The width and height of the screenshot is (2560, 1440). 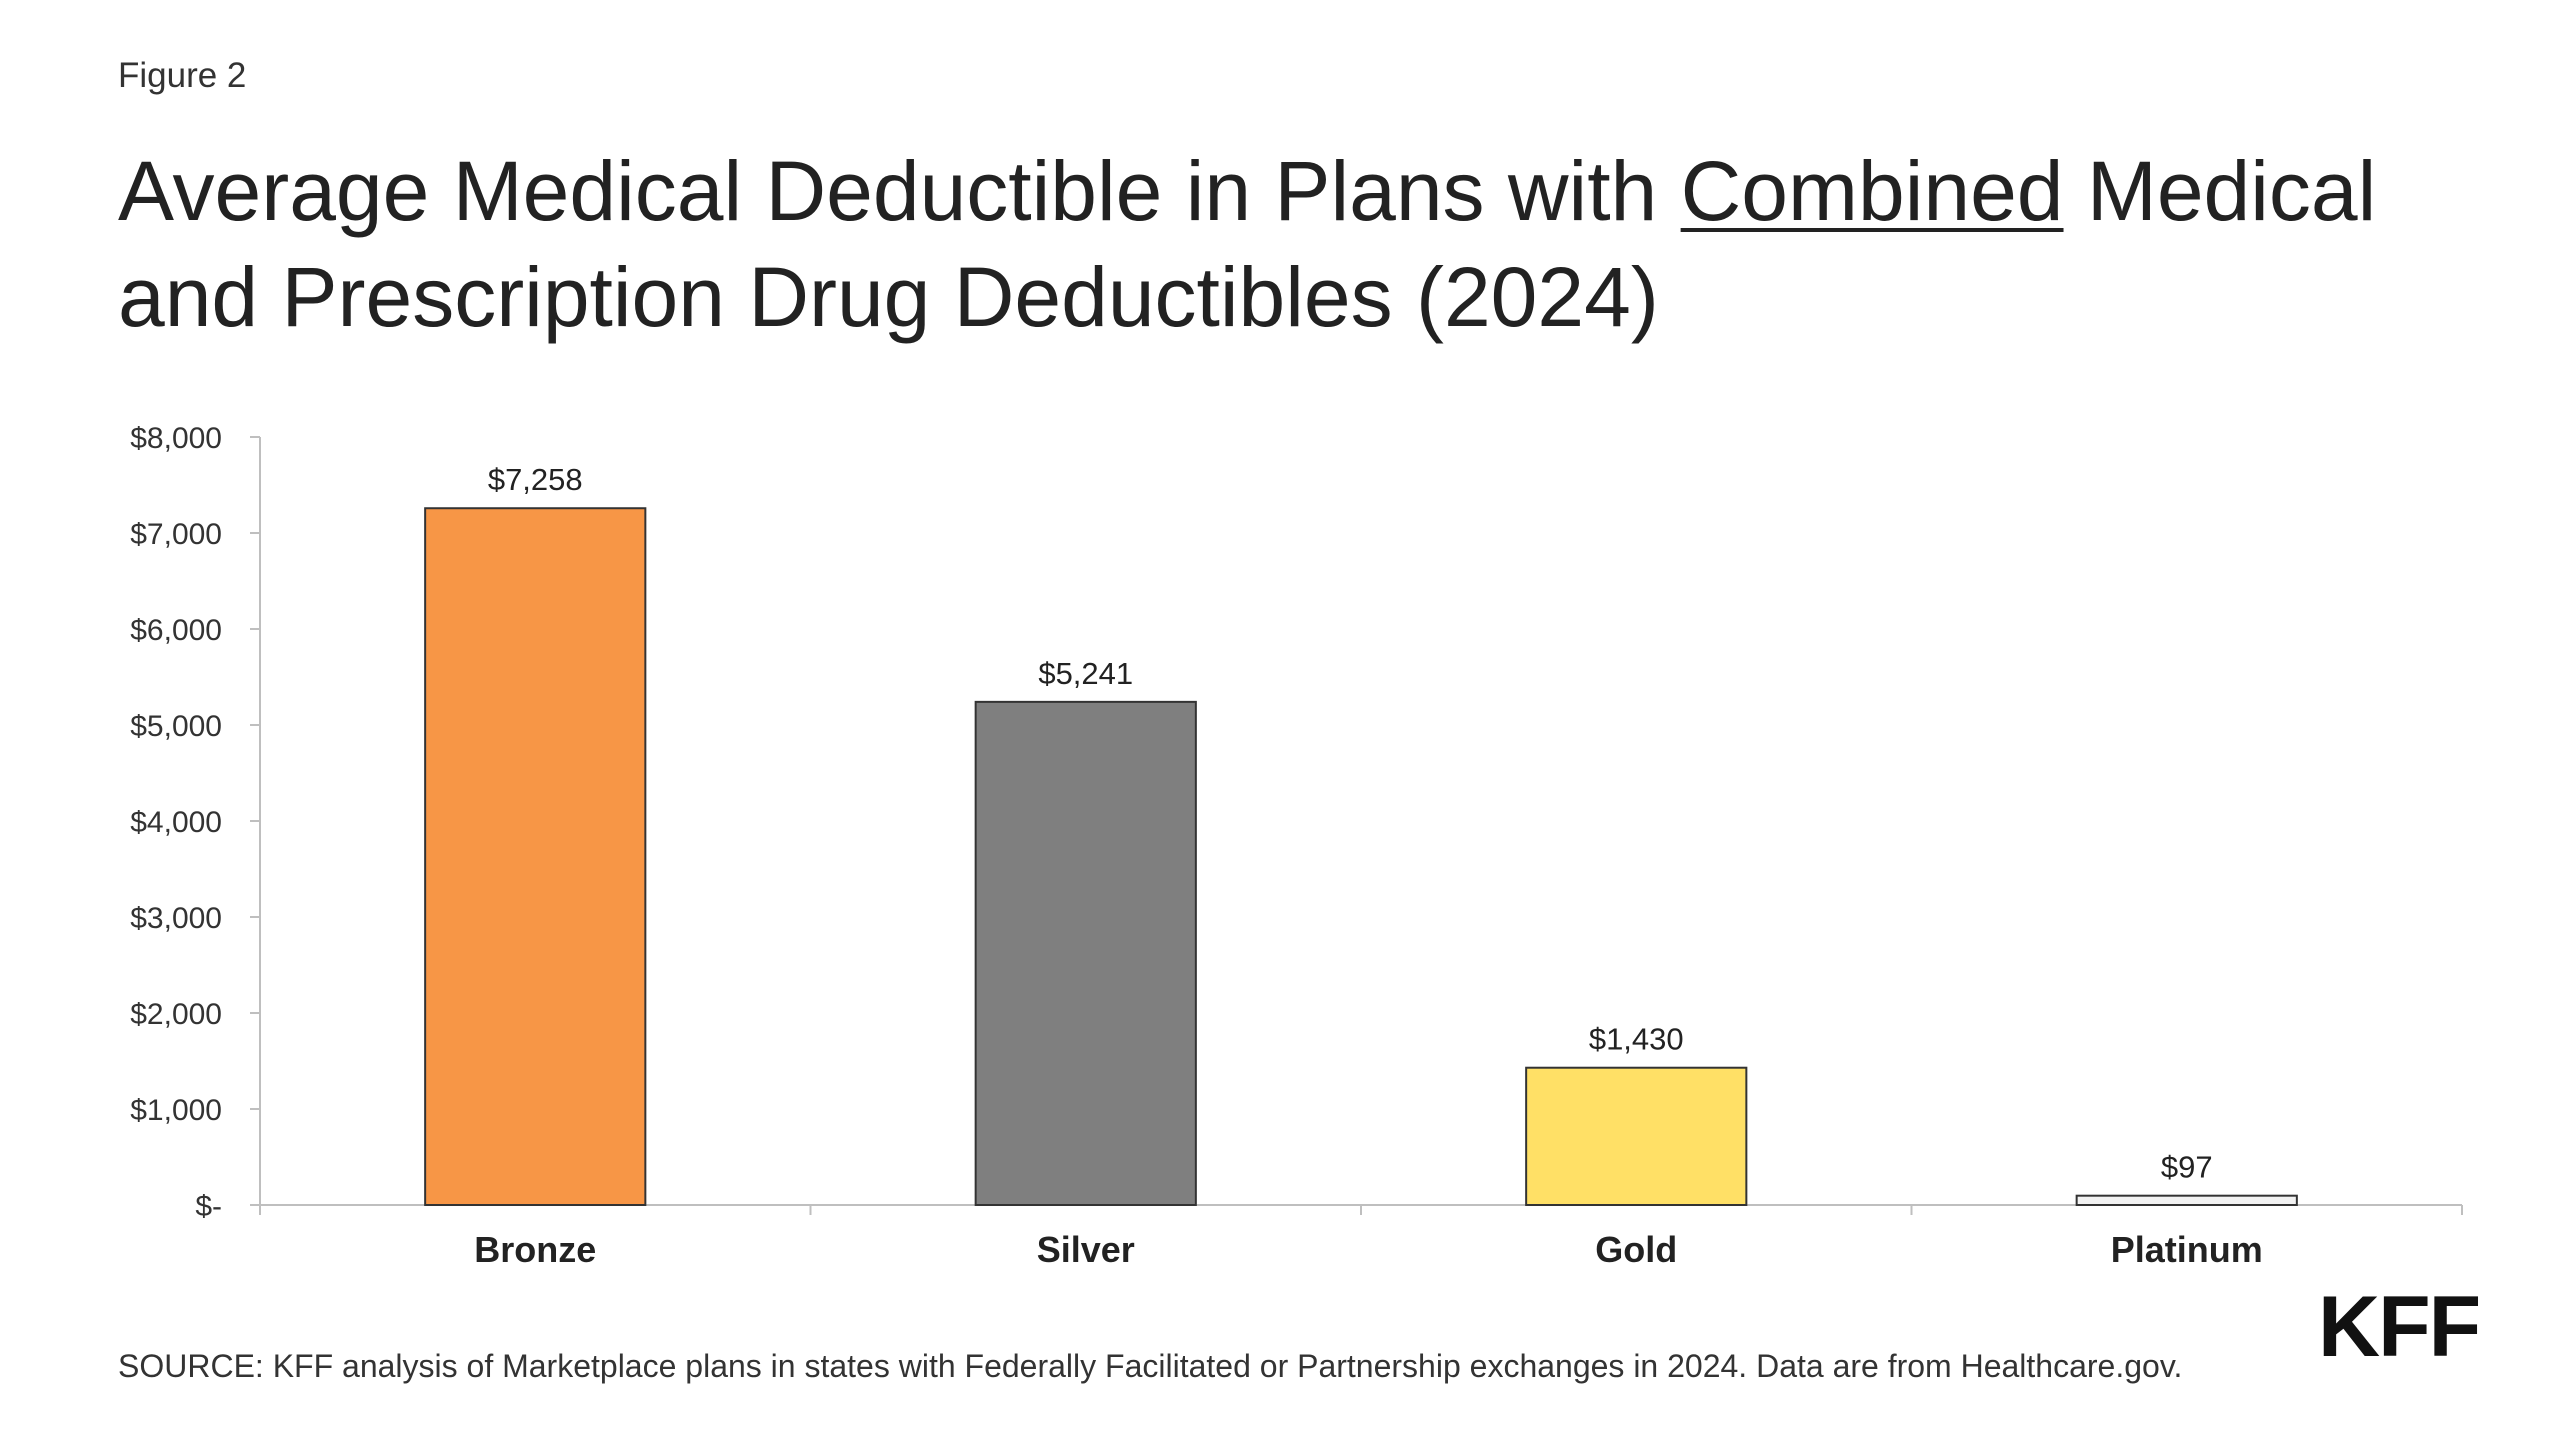 What do you see at coordinates (1636, 1249) in the screenshot?
I see `category-label-gold: Gold` at bounding box center [1636, 1249].